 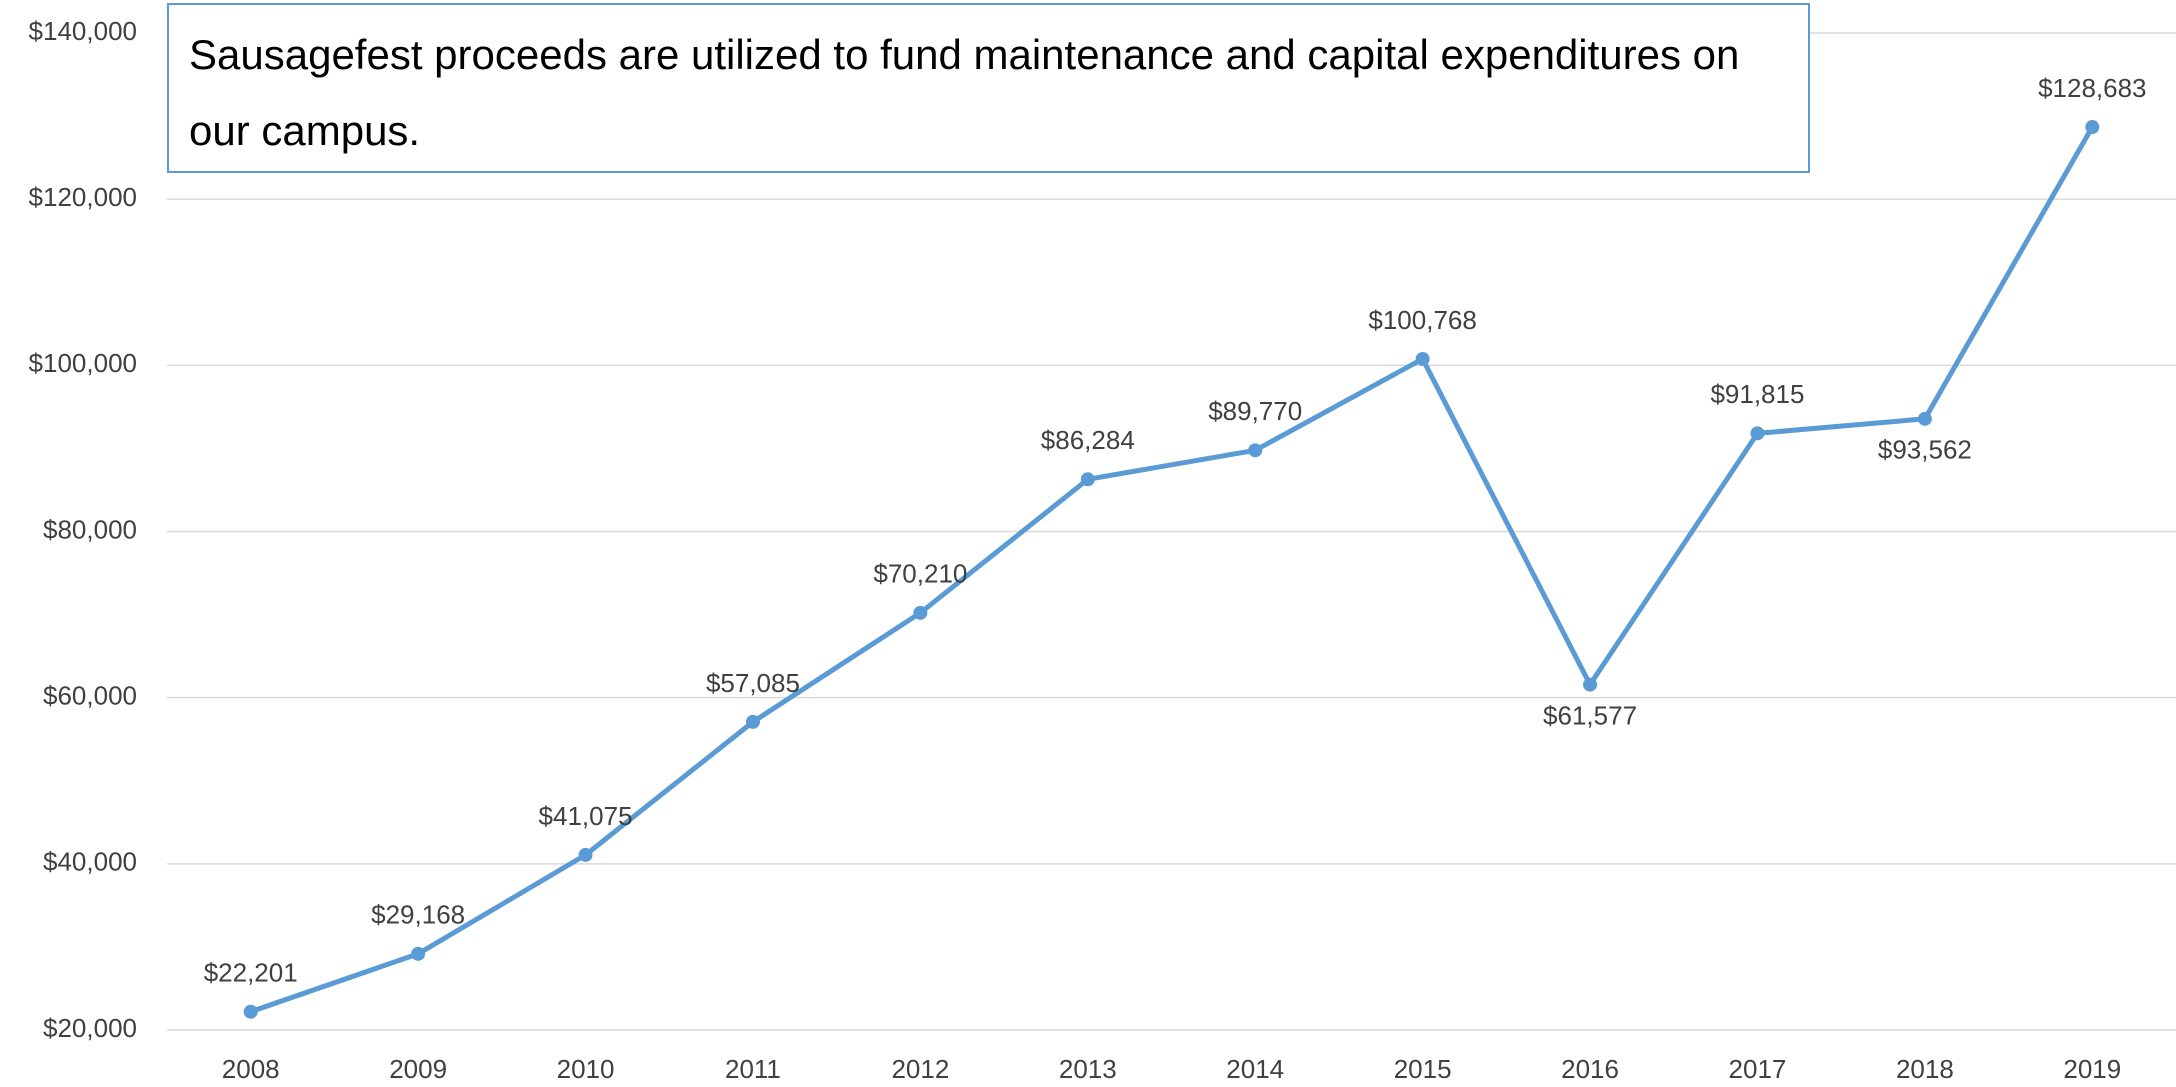 What do you see at coordinates (2092, 88) in the screenshot?
I see `data-label: $128,683` at bounding box center [2092, 88].